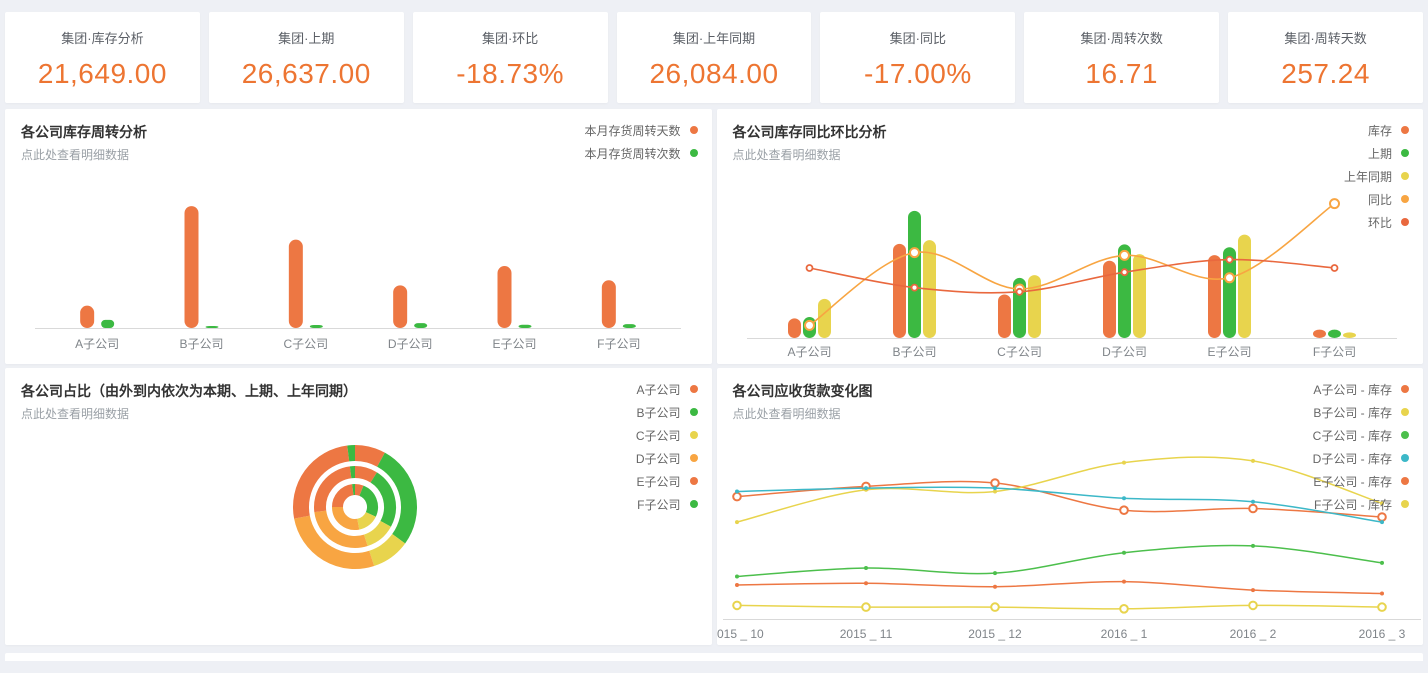  I want to click on legend-item: D子公司, so click(667, 458).